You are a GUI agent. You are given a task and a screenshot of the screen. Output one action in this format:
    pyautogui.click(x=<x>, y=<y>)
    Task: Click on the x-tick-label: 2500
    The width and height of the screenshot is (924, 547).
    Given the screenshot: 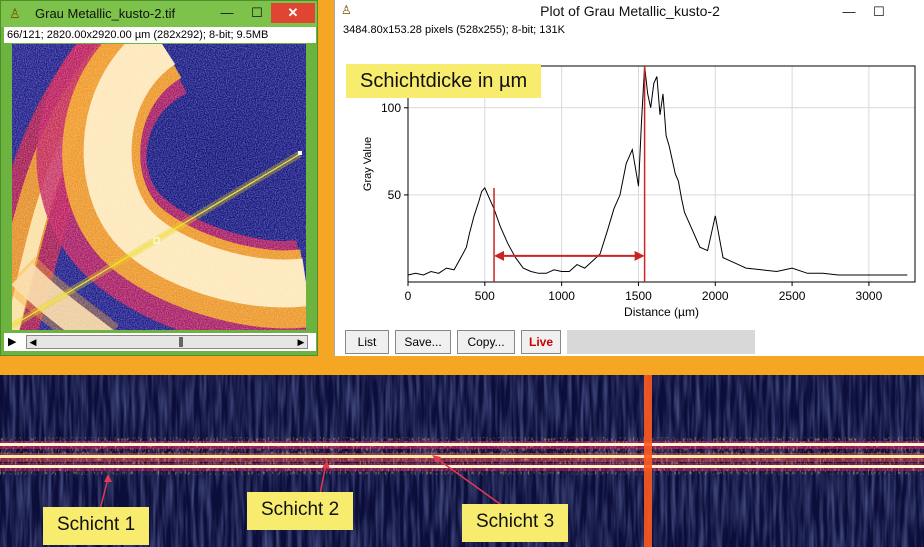 What is the action you would take?
    pyautogui.click(x=792, y=296)
    